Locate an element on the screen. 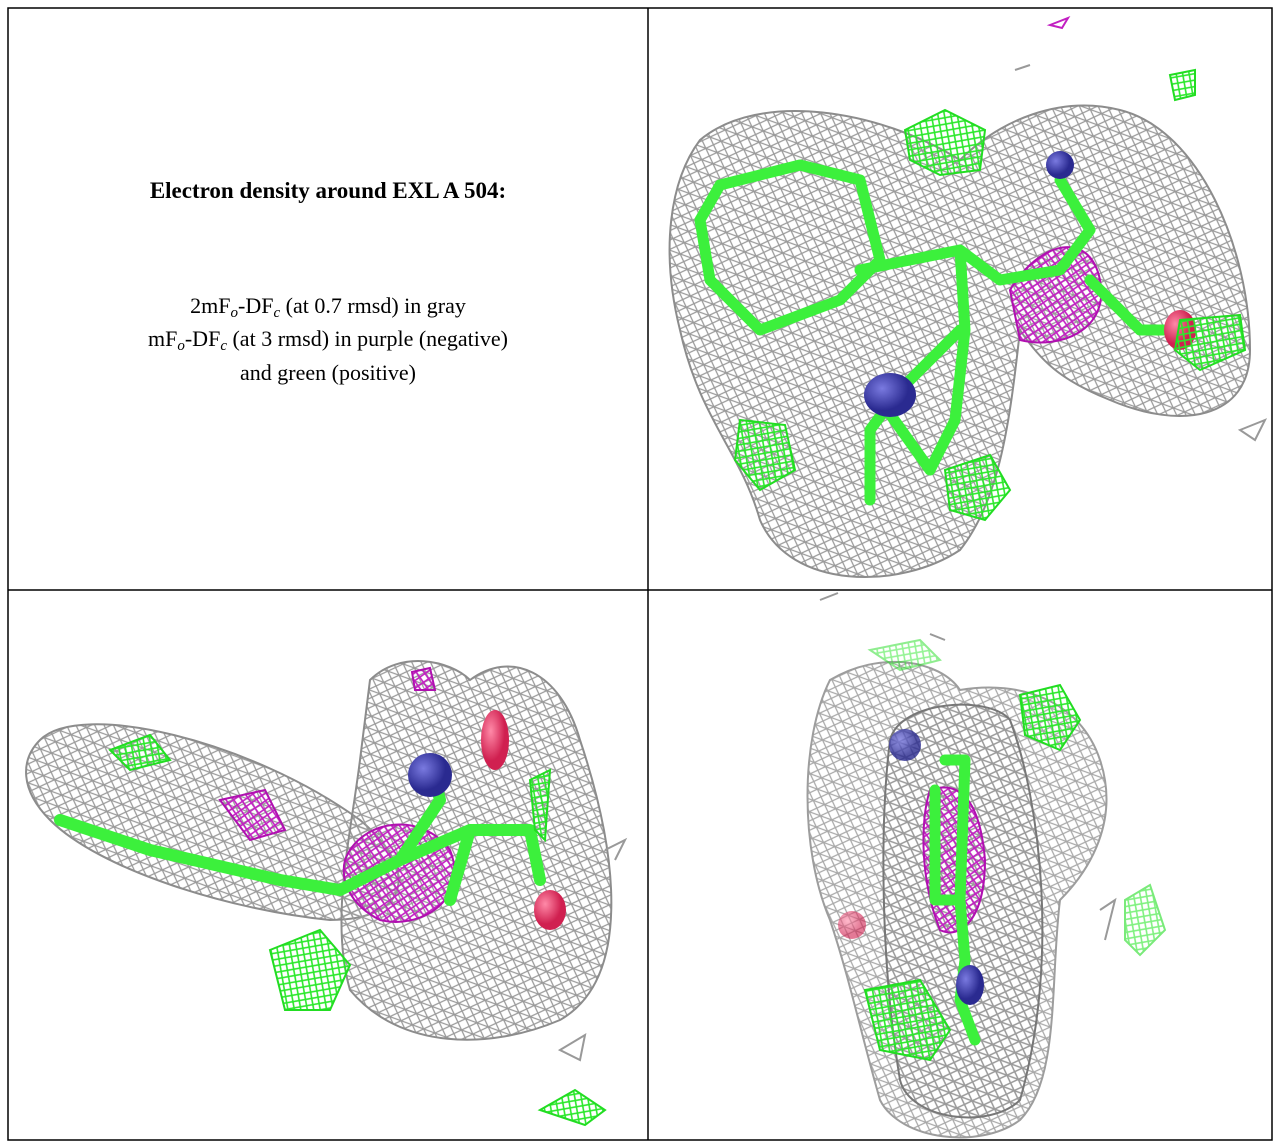 The image size is (1275, 1148). density-view-bottom-right is located at coordinates (986, 865).